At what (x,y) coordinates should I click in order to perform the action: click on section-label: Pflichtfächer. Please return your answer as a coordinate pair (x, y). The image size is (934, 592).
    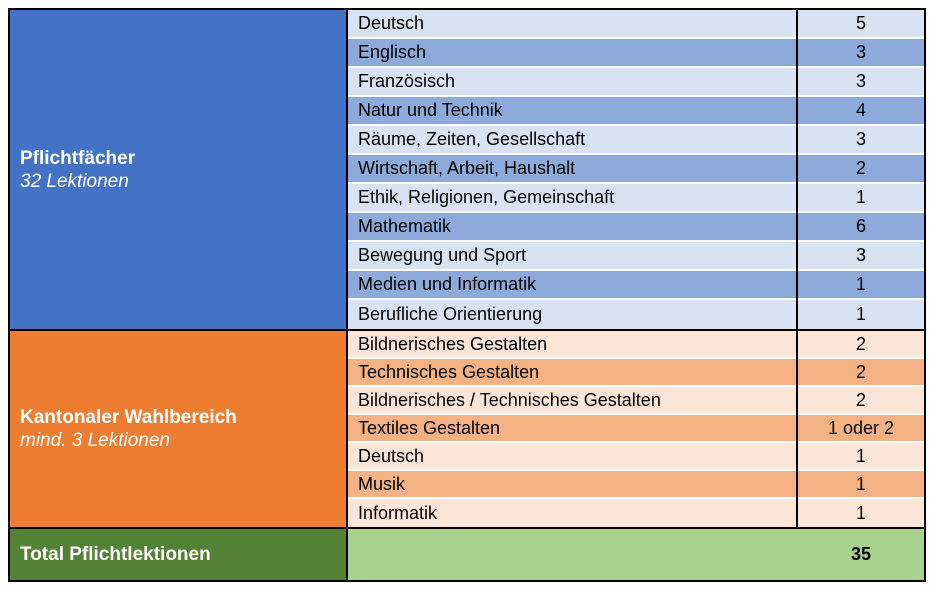
    Looking at the image, I should click on (78, 158).